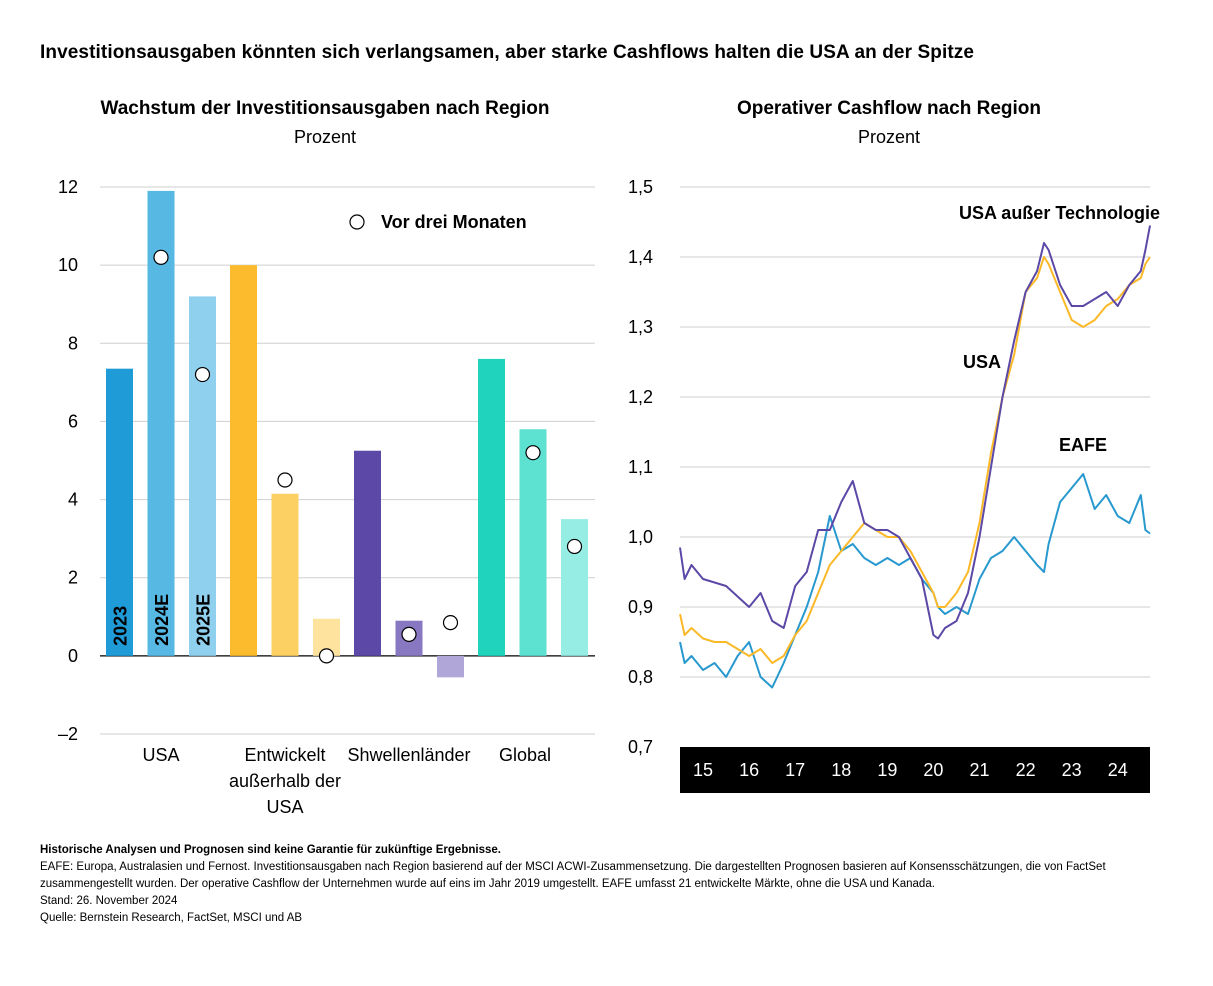 This screenshot has height=986, width=1213. What do you see at coordinates (284, 755) in the screenshot?
I see `category-label: Entwickelt` at bounding box center [284, 755].